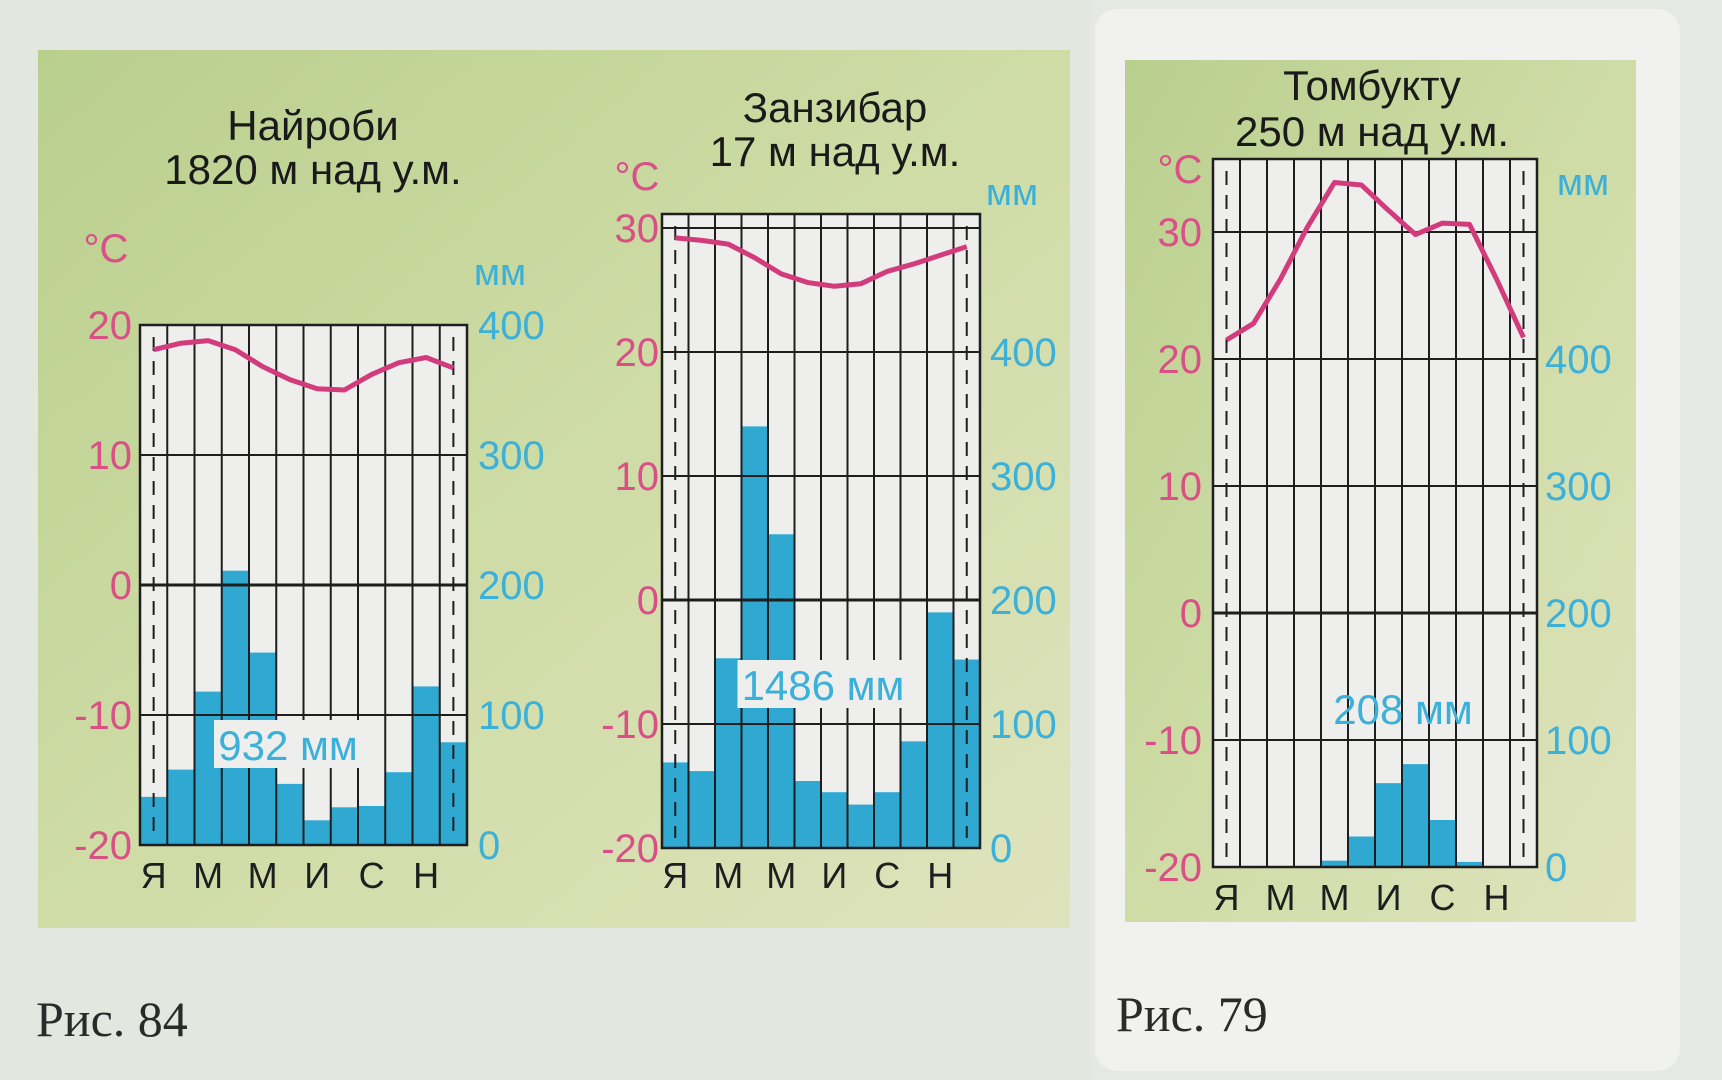 The height and width of the screenshot is (1080, 1722). What do you see at coordinates (312, 169) in the screenshot?
I see `chart-subtitle: 1820 м над у.м.` at bounding box center [312, 169].